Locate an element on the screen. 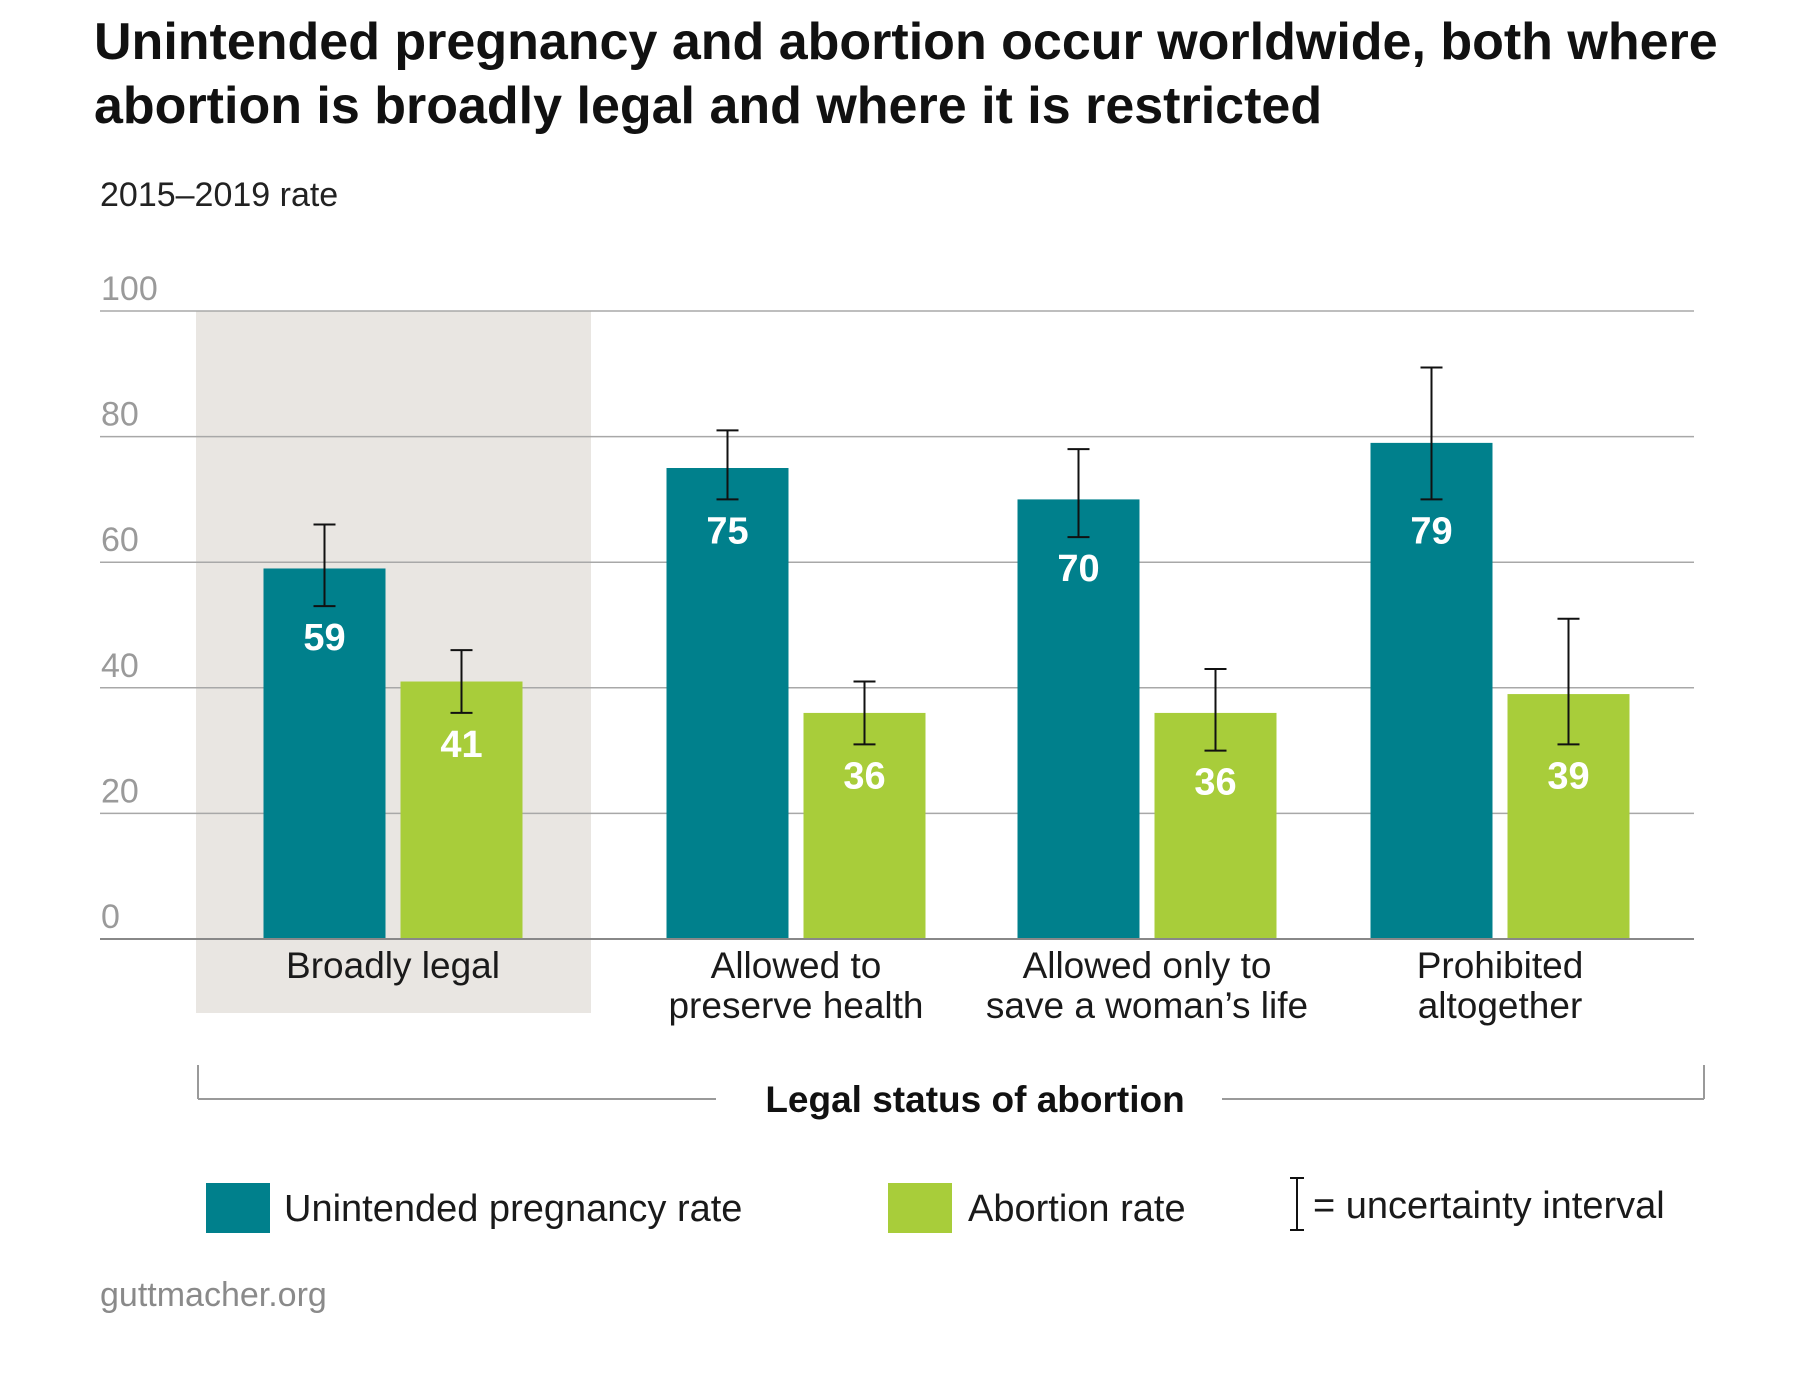 Image resolution: width=1800 pixels, height=1396 pixels. data-label: 41 is located at coordinates (461, 745).